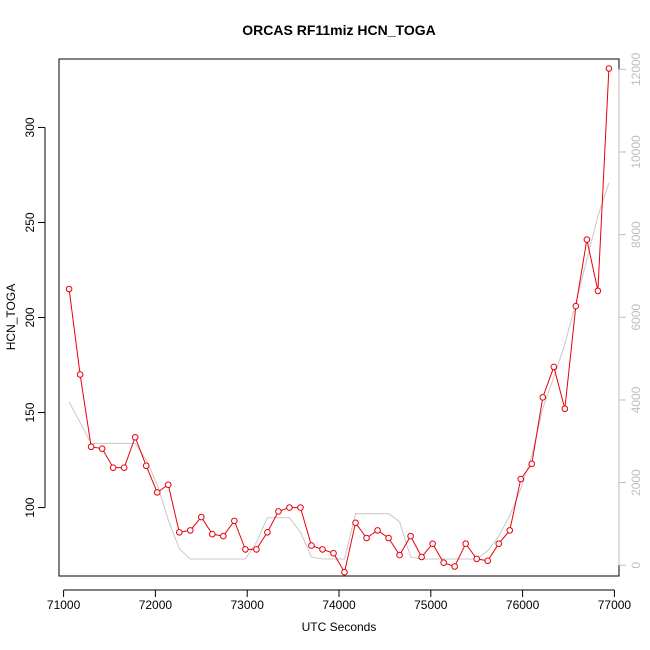 The width and height of the screenshot is (650, 650). Describe the element at coordinates (30, 127) in the screenshot. I see `y-tick-label: 300` at that location.